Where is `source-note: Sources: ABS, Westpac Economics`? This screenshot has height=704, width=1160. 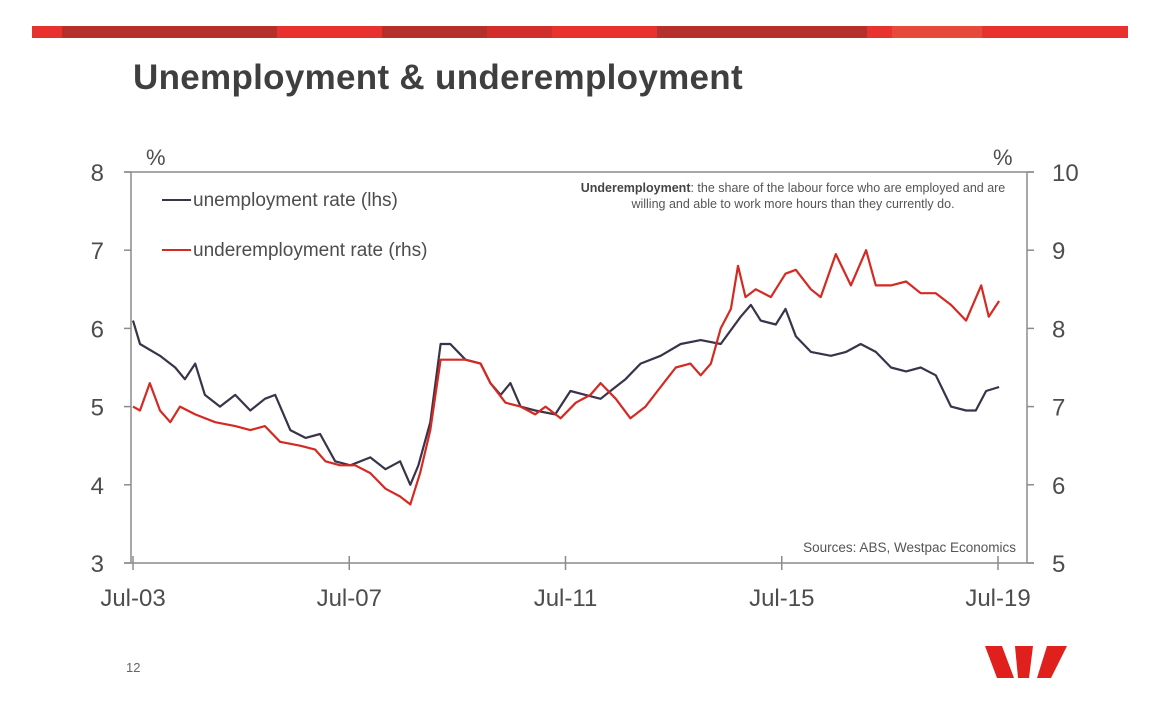
source-note: Sources: ABS, Westpac Economics is located at coordinates (909, 547).